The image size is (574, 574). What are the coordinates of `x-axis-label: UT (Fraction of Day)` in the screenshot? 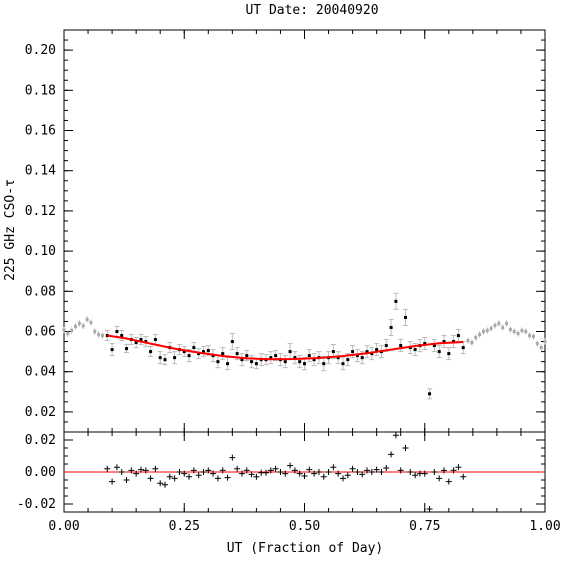 It's located at (305, 548).